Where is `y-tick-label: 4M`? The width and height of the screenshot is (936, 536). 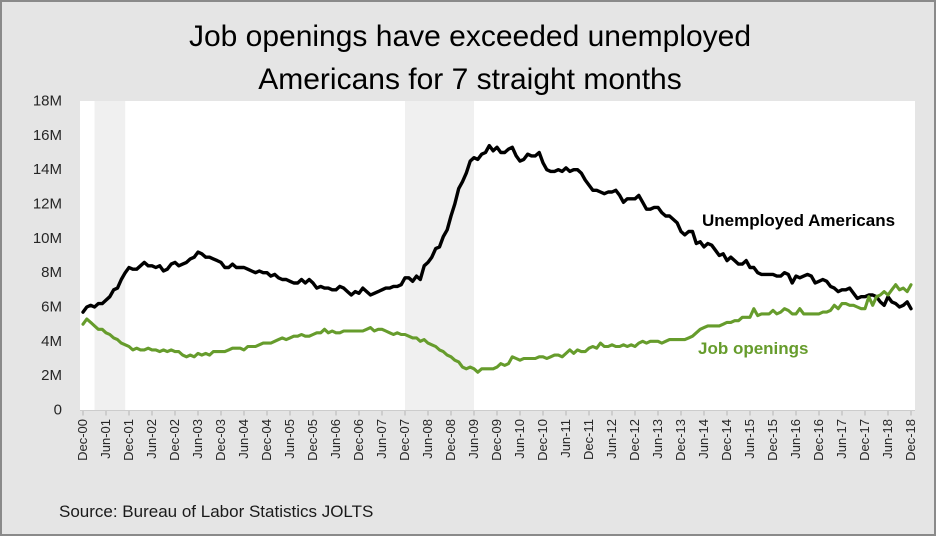
y-tick-label: 4M is located at coordinates (51, 341).